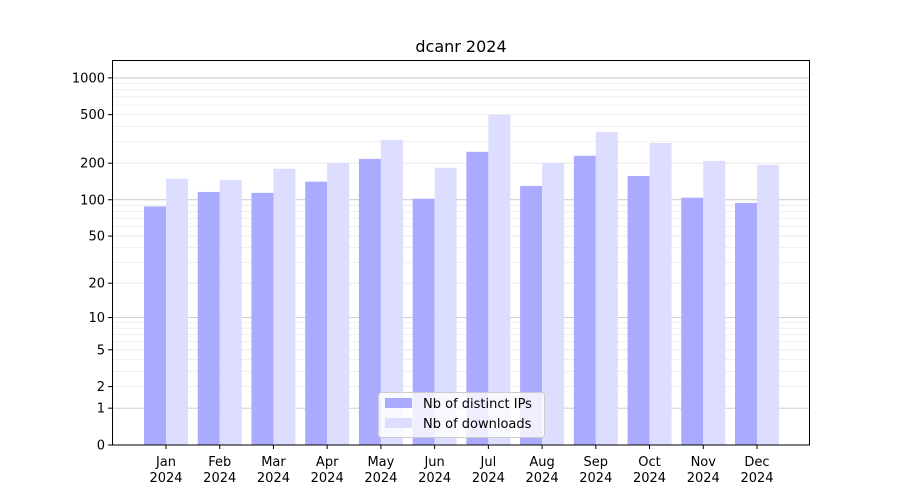 This screenshot has height=504, width=900. What do you see at coordinates (477, 404) in the screenshot?
I see `legend-label: Nb of distinct IPs` at bounding box center [477, 404].